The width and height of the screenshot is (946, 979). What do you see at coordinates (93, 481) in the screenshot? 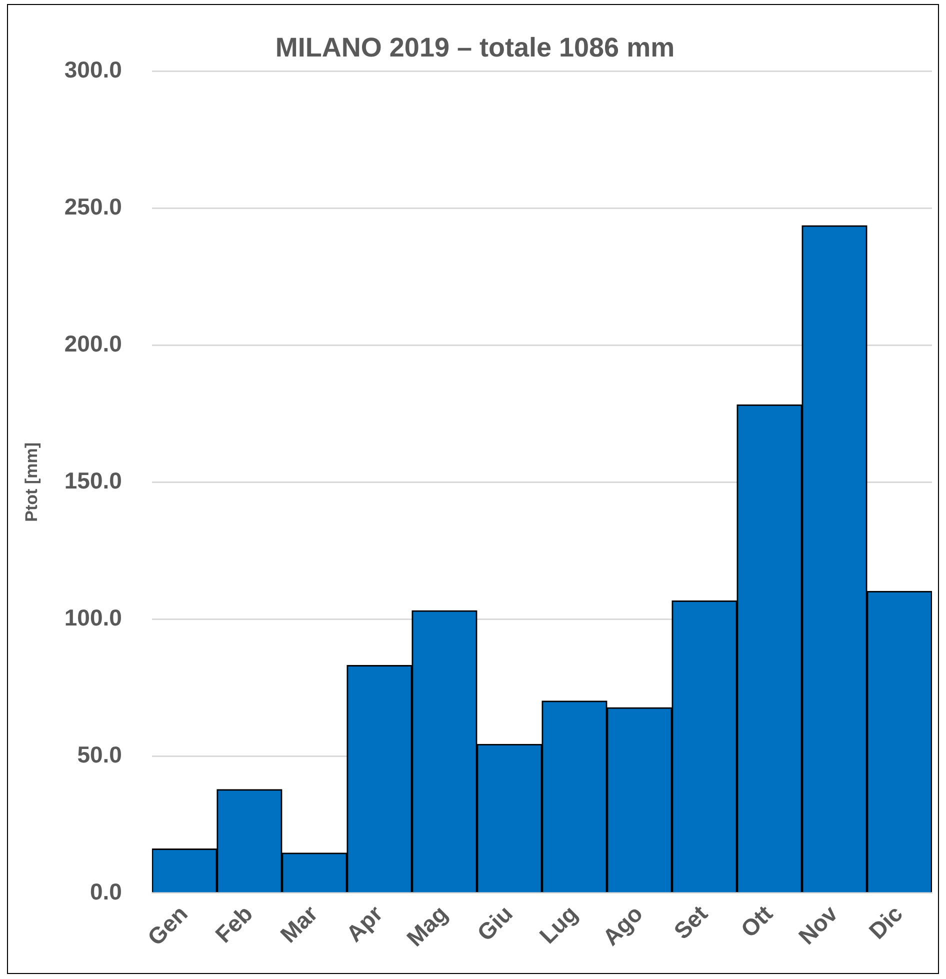
I see `y-tick-label: 150.0` at bounding box center [93, 481].